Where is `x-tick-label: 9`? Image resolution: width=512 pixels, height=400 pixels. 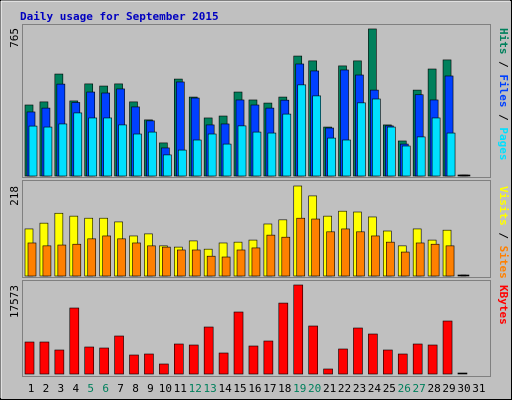
x-tick-label: 9 is located at coordinates (150, 388).